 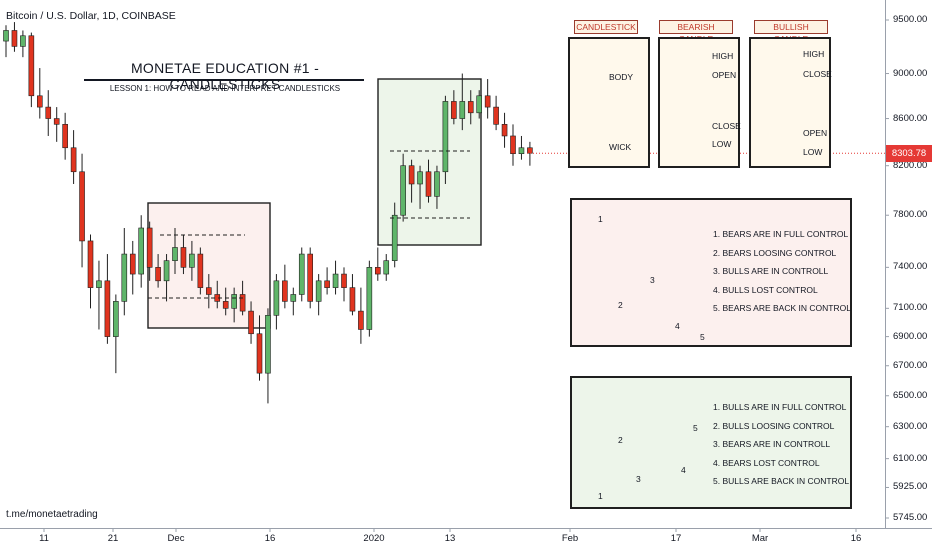 I want to click on price-tick-label: 5925.00, so click(x=910, y=487).